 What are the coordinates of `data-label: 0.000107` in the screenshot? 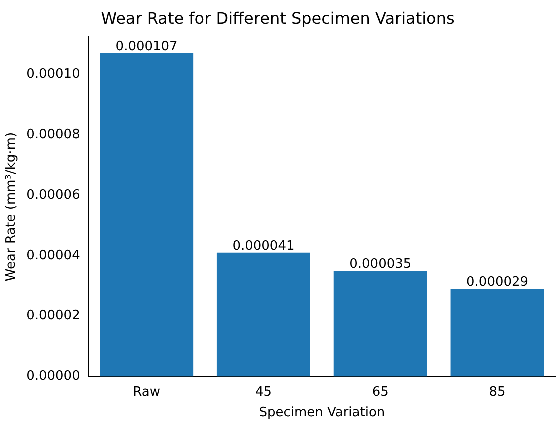 It's located at (147, 46).